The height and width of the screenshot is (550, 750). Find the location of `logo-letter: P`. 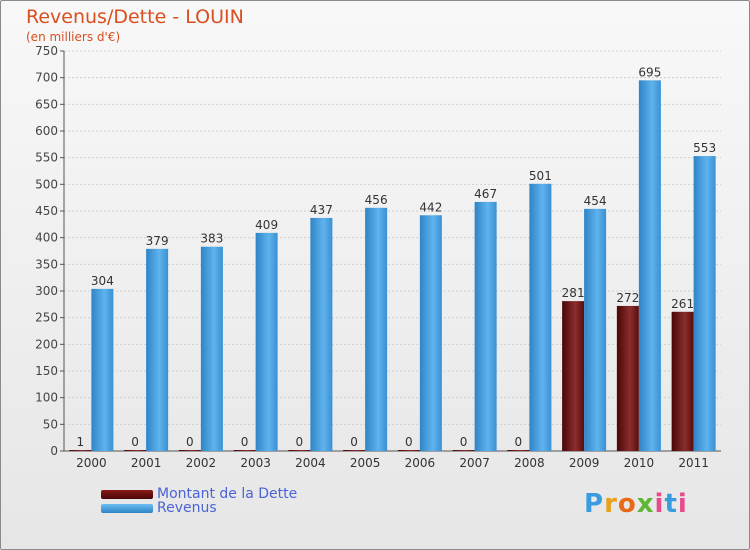

logo-letter: P is located at coordinates (594, 504).